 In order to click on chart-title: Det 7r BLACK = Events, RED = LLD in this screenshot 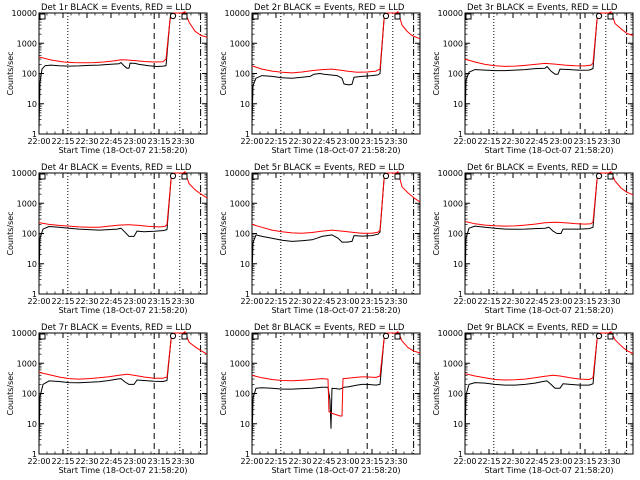, I will do `click(116, 328)`.